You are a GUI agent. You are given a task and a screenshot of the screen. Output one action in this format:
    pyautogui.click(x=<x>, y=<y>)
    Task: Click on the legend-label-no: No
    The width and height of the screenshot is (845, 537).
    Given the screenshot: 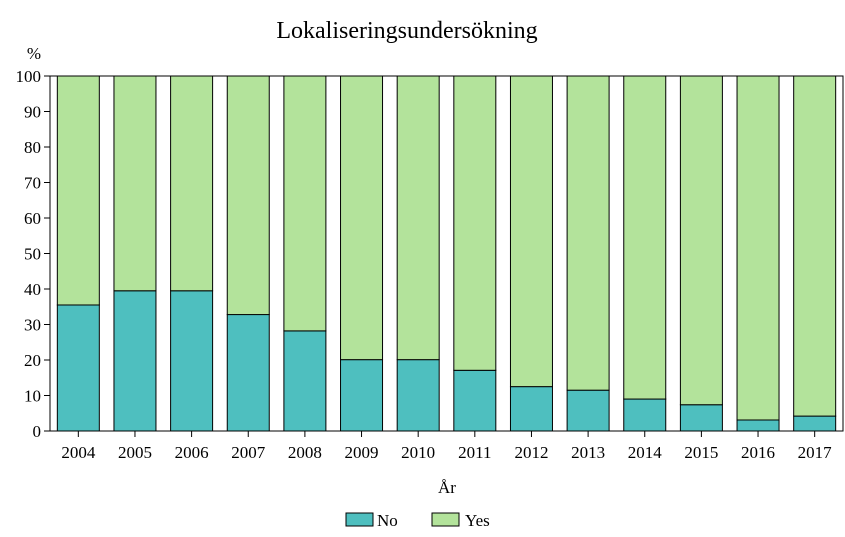 What is the action you would take?
    pyautogui.click(x=387, y=520)
    